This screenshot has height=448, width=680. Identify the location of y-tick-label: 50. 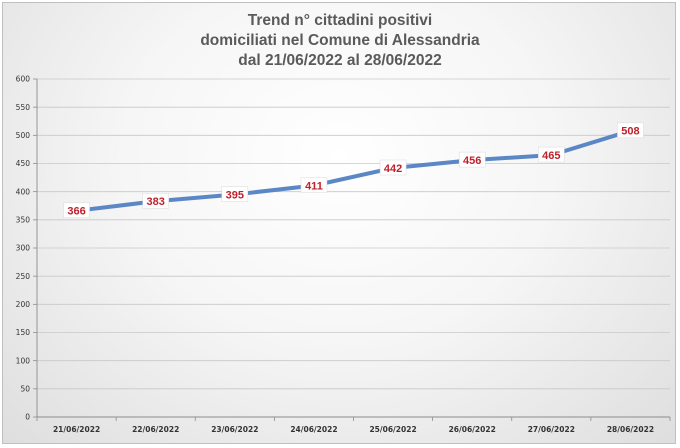
(25, 389).